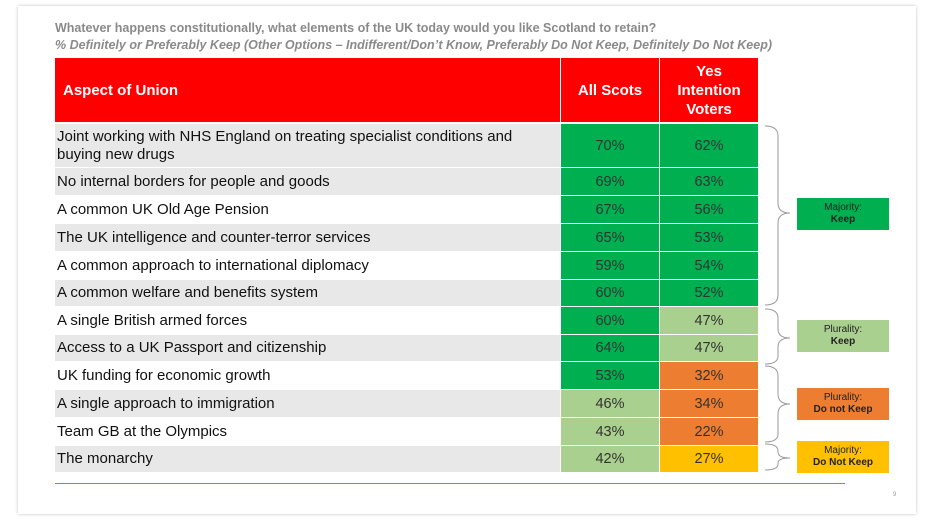  What do you see at coordinates (450, 483) in the screenshot?
I see `footer-divider` at bounding box center [450, 483].